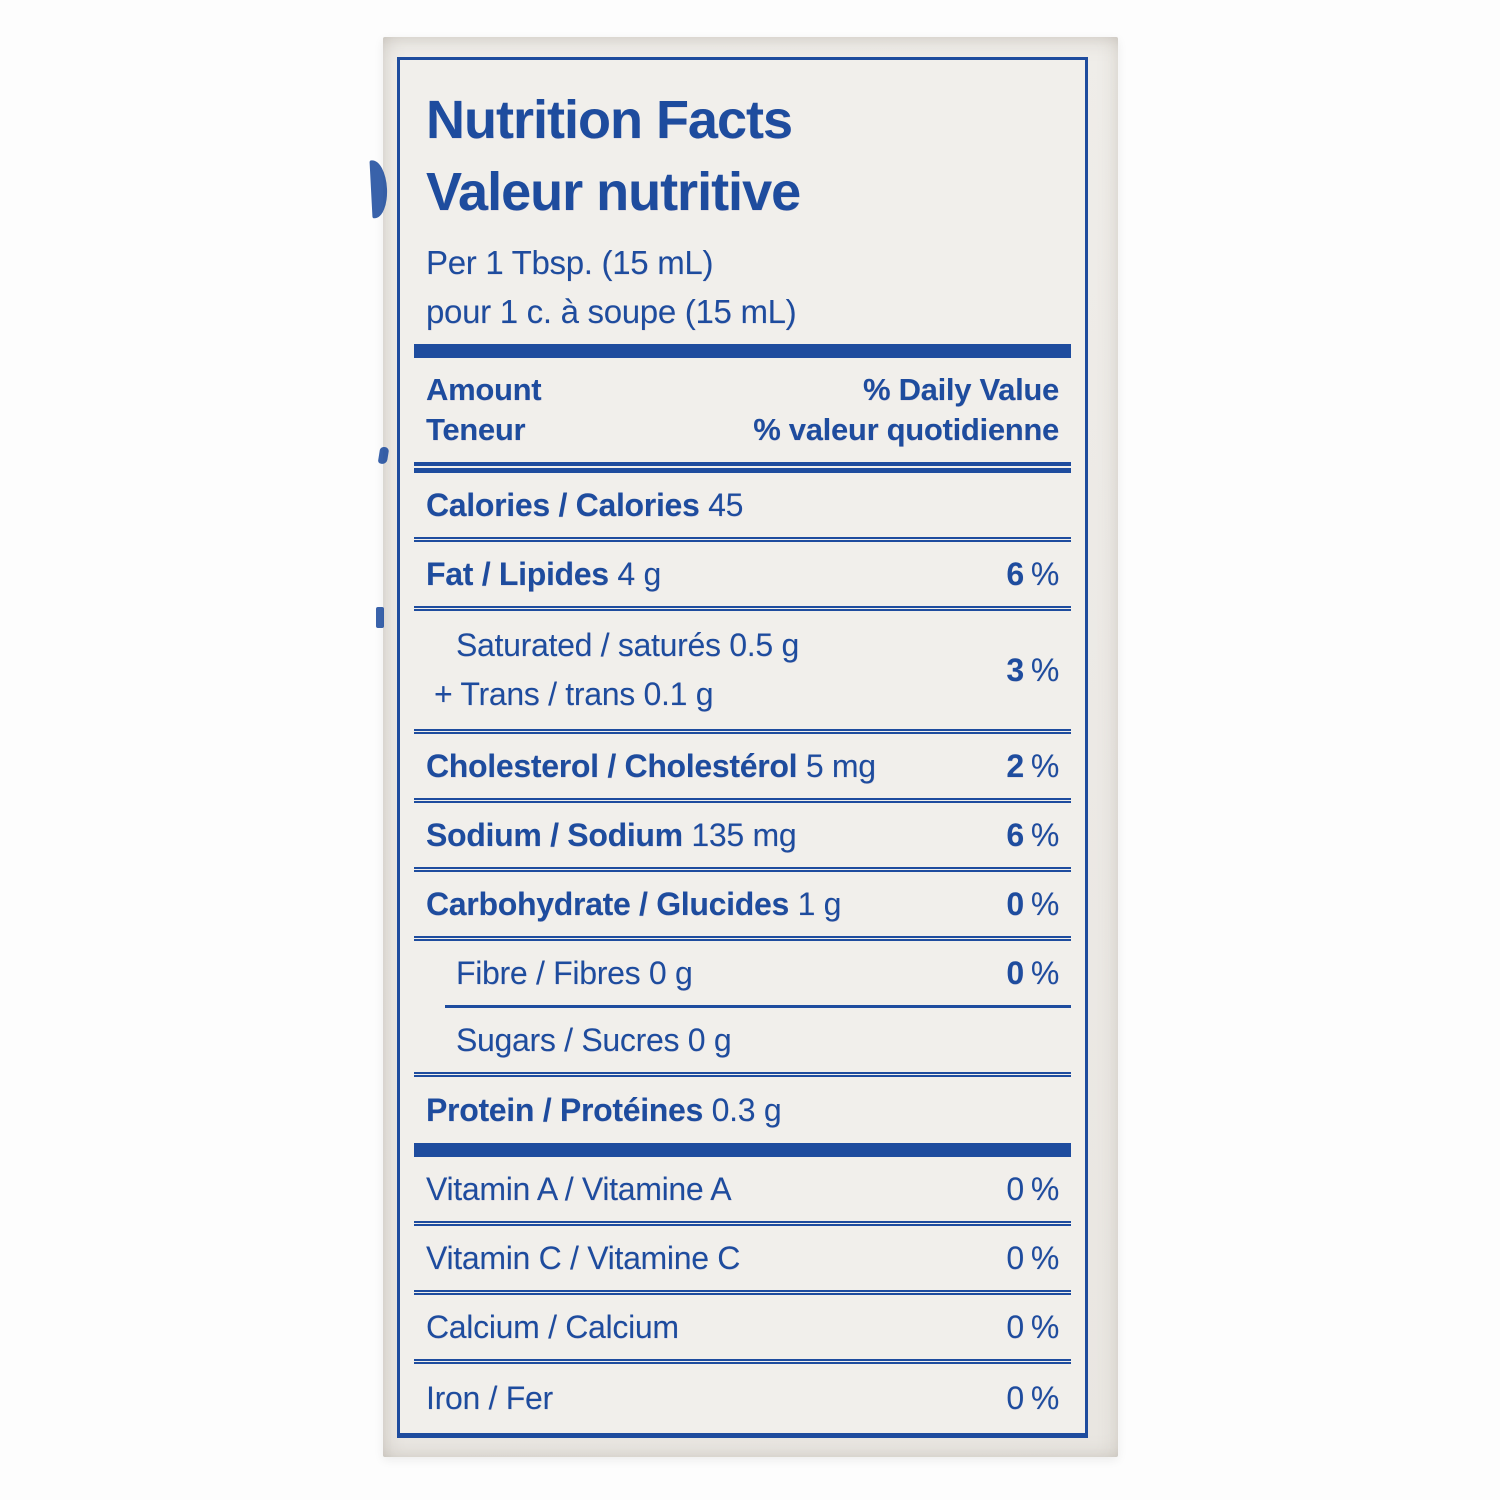 Image resolution: width=1500 pixels, height=1500 pixels. What do you see at coordinates (961, 389) in the screenshot?
I see `daily-value-header-en: % Daily Value` at bounding box center [961, 389].